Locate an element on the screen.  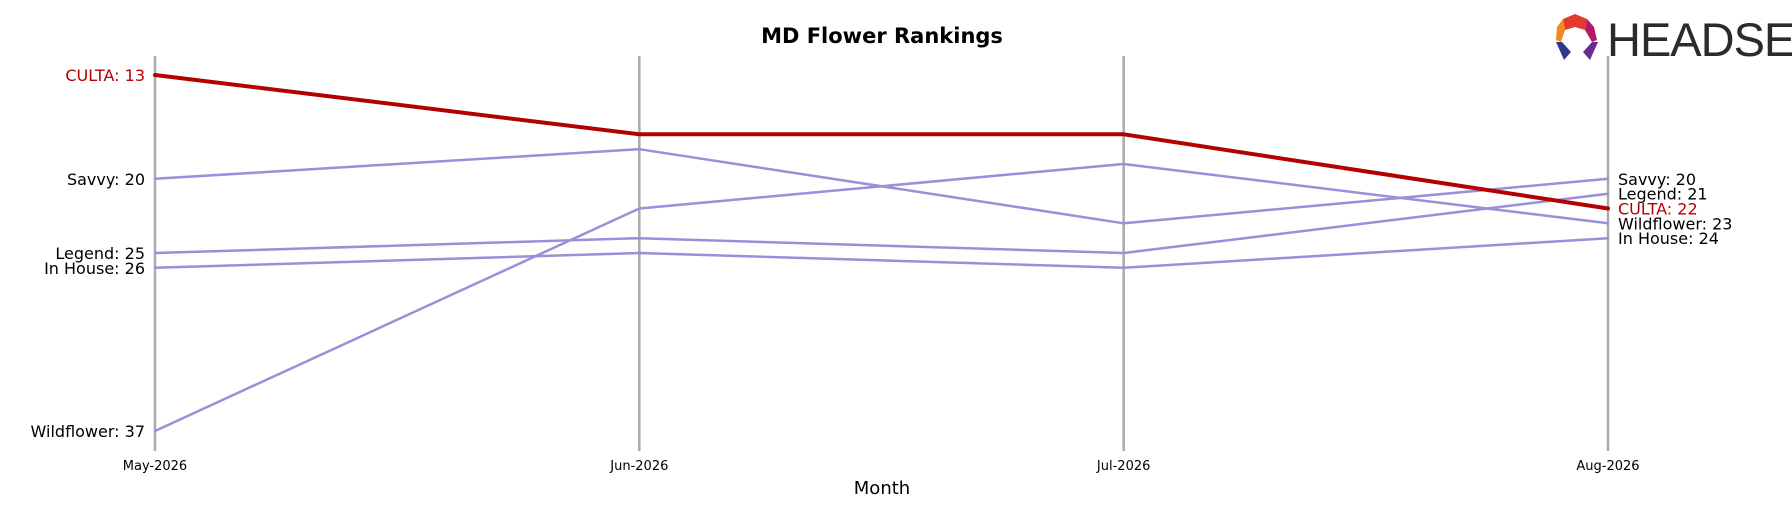
end-label-savvy: Savvy: 20 is located at coordinates (1657, 179).